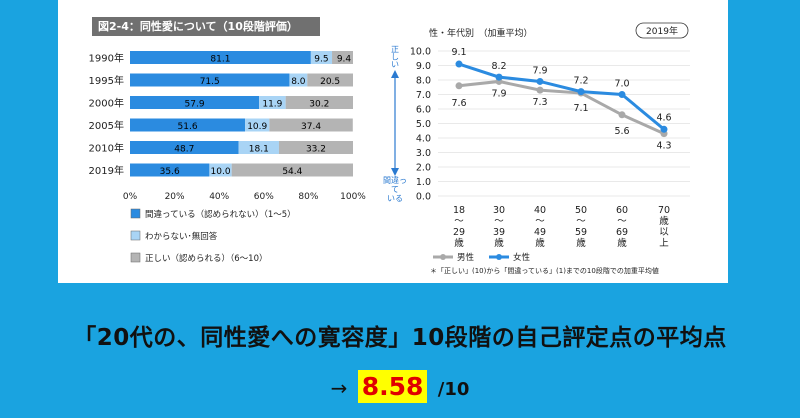  Describe the element at coordinates (498, 93) in the screenshot. I see `data-label-male: 7.9` at that location.